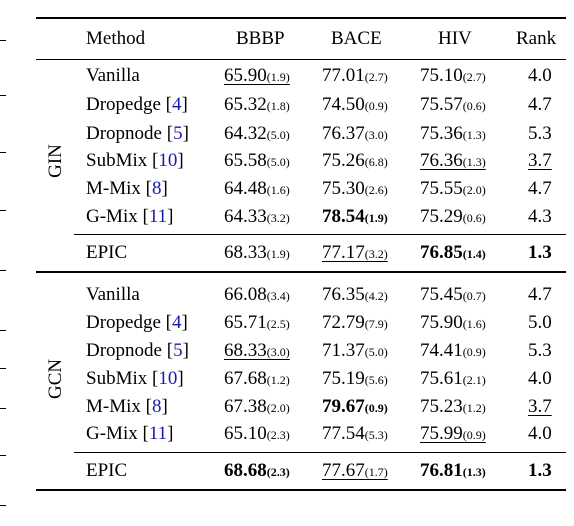 The image size is (574, 526). What do you see at coordinates (278, 106) in the screenshot?
I see `bbbp-std: (1.8)` at bounding box center [278, 106].